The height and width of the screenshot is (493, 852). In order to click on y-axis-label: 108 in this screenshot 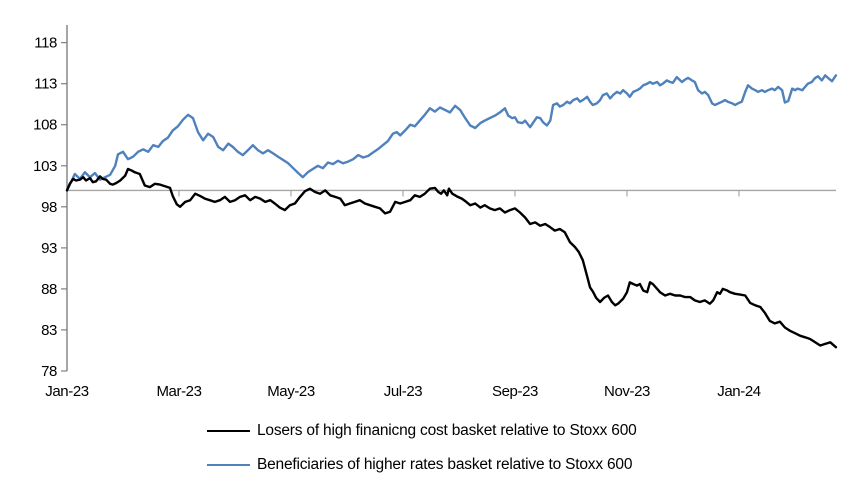, I will do `click(45, 125)`.